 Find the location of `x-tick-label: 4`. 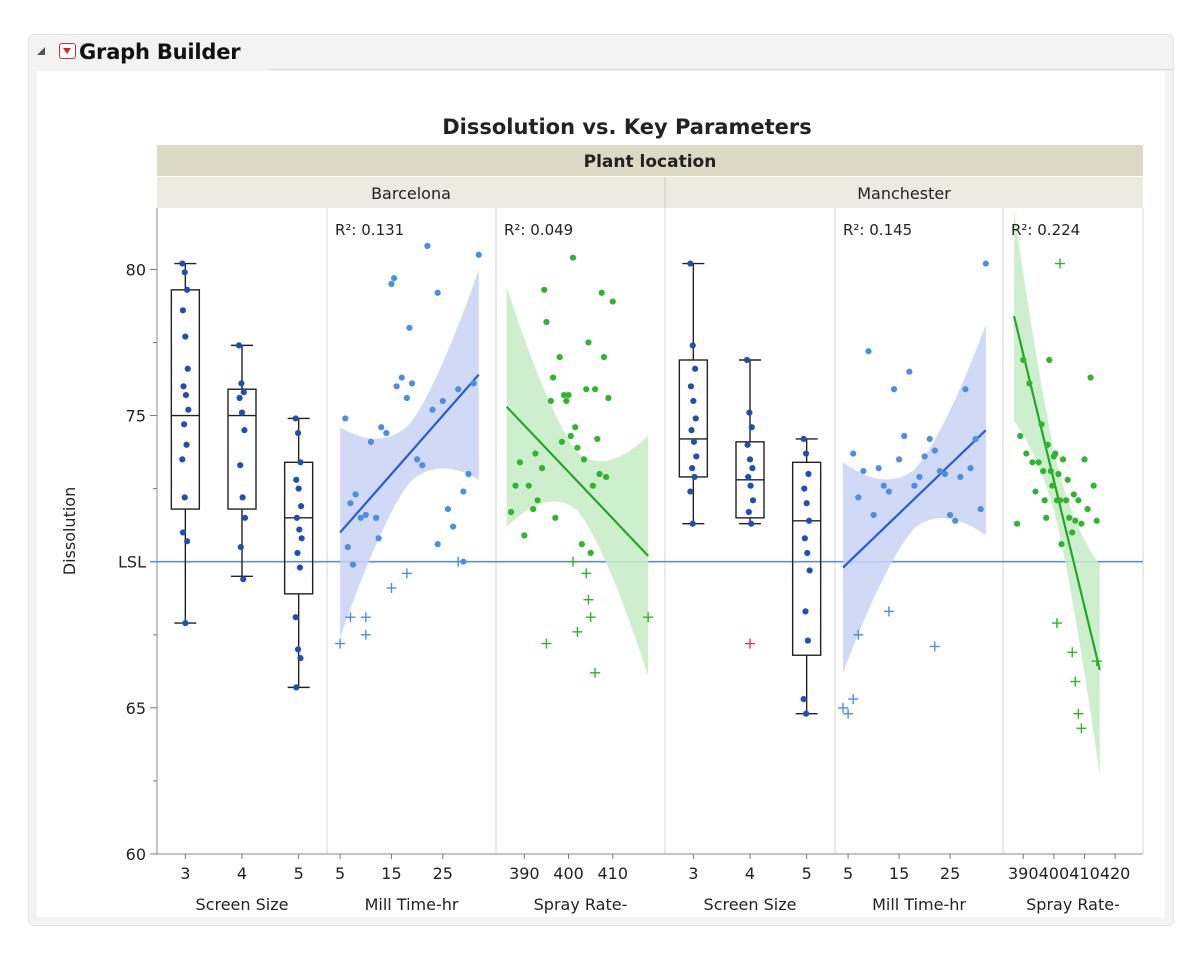

x-tick-label: 4 is located at coordinates (750, 873).